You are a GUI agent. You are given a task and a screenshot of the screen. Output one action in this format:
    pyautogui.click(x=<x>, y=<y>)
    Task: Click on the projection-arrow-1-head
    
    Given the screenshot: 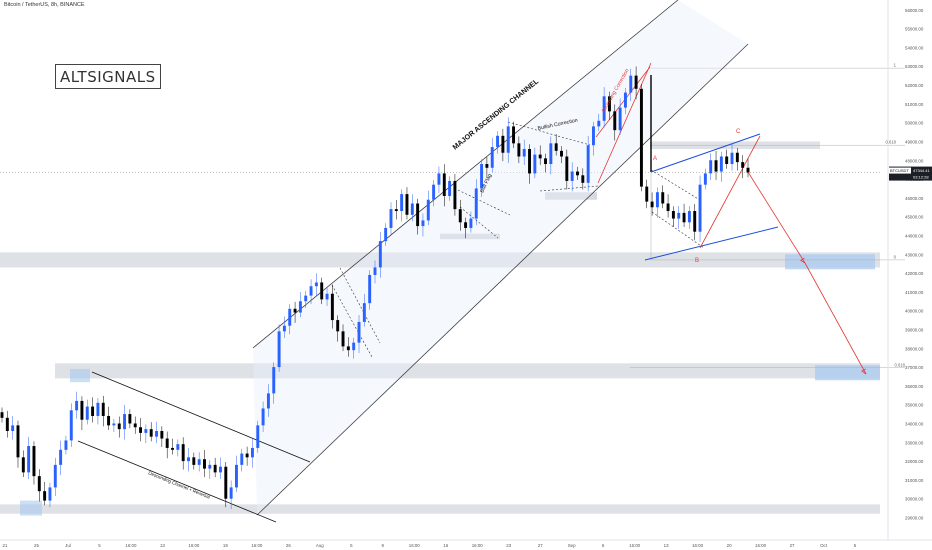 What is the action you would take?
    pyautogui.click(x=803, y=260)
    